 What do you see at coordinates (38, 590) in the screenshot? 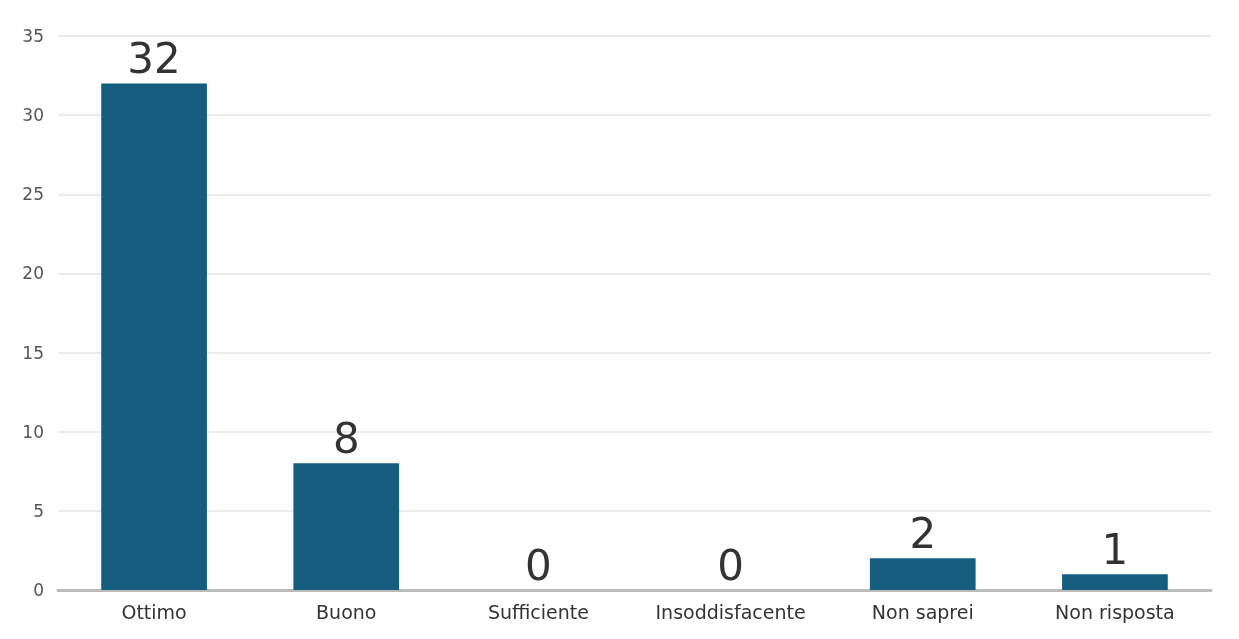
I see `y-tick-label: 0` at bounding box center [38, 590].